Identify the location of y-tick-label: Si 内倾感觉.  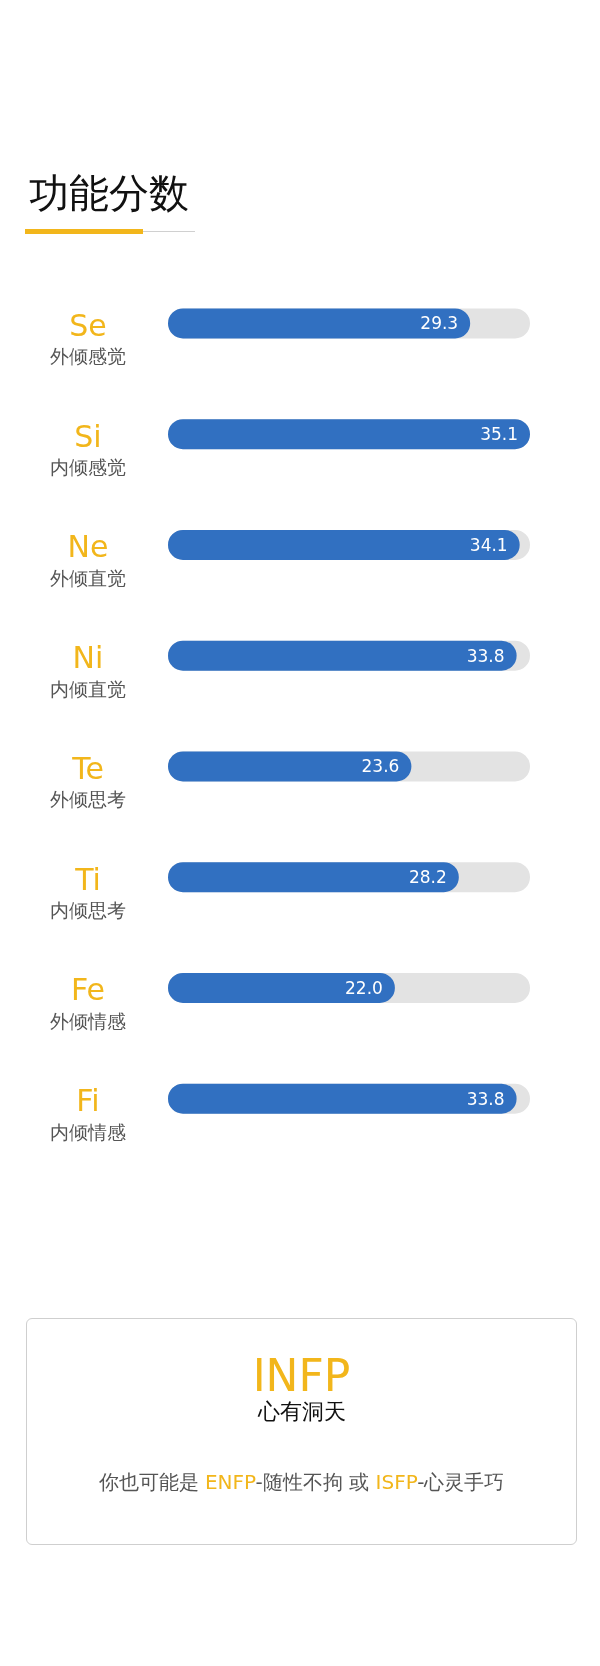
(88, 448).